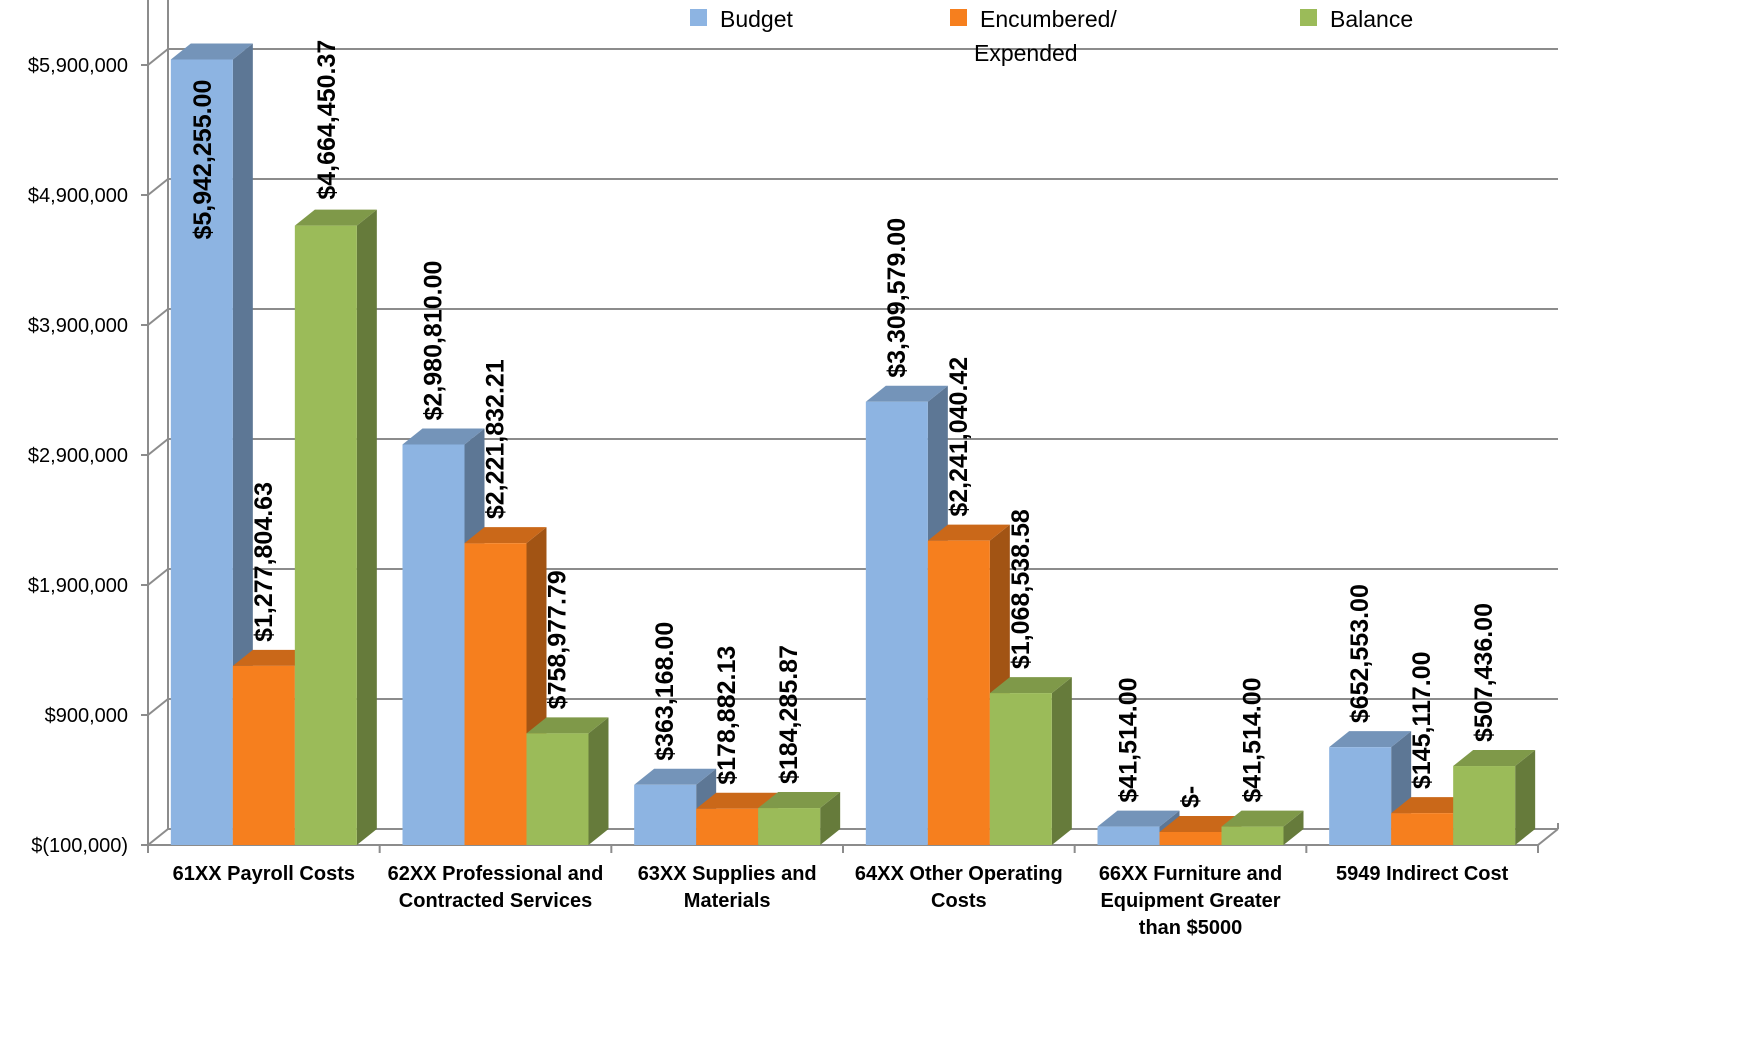 Image resolution: width=1757 pixels, height=1050 pixels. What do you see at coordinates (78, 586) in the screenshot?
I see `y-tick-label: $1,900,000` at bounding box center [78, 586].